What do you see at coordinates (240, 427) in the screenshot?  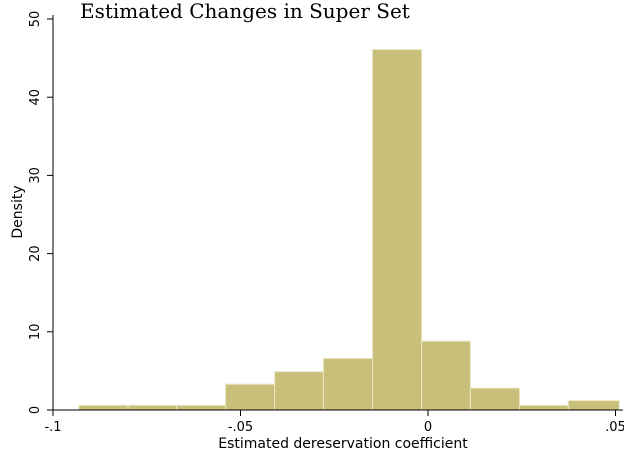 I see `x-tick-label: -.05` at bounding box center [240, 427].